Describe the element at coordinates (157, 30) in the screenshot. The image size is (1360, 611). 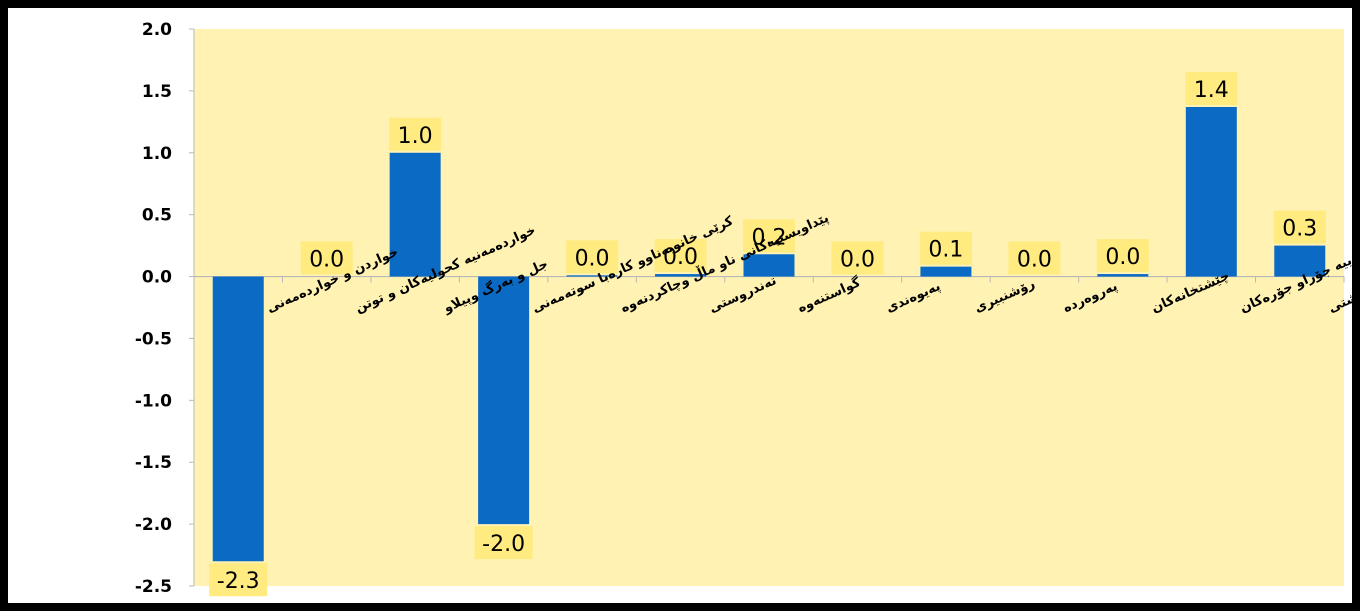
I see `y-tick-label: 2.0` at that location.